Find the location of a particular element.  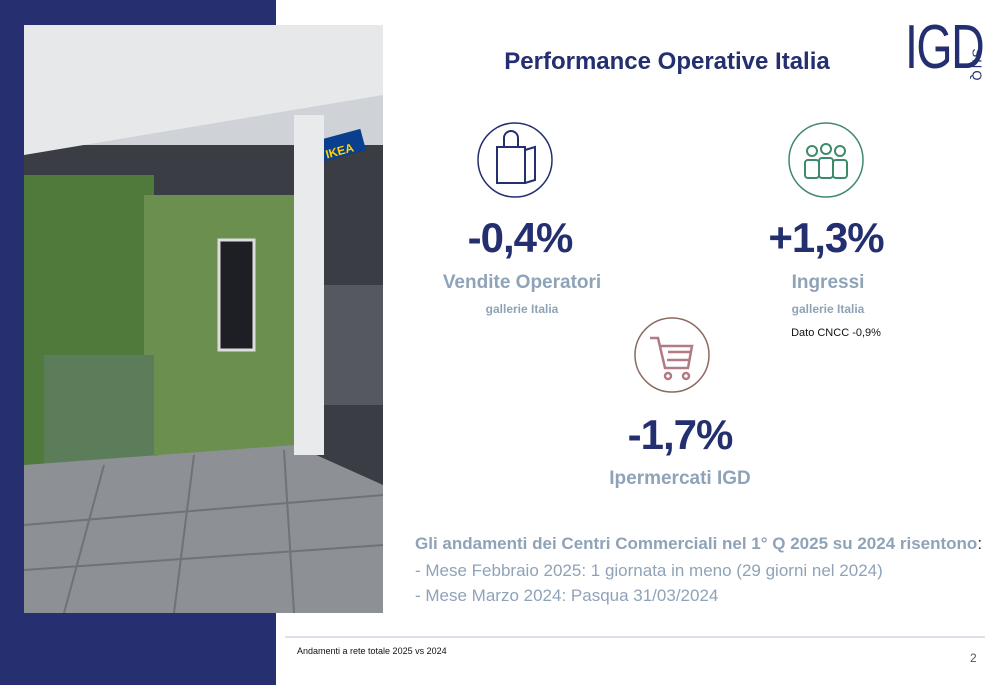

metric-label: Ipermercati IGD is located at coordinates (680, 478).